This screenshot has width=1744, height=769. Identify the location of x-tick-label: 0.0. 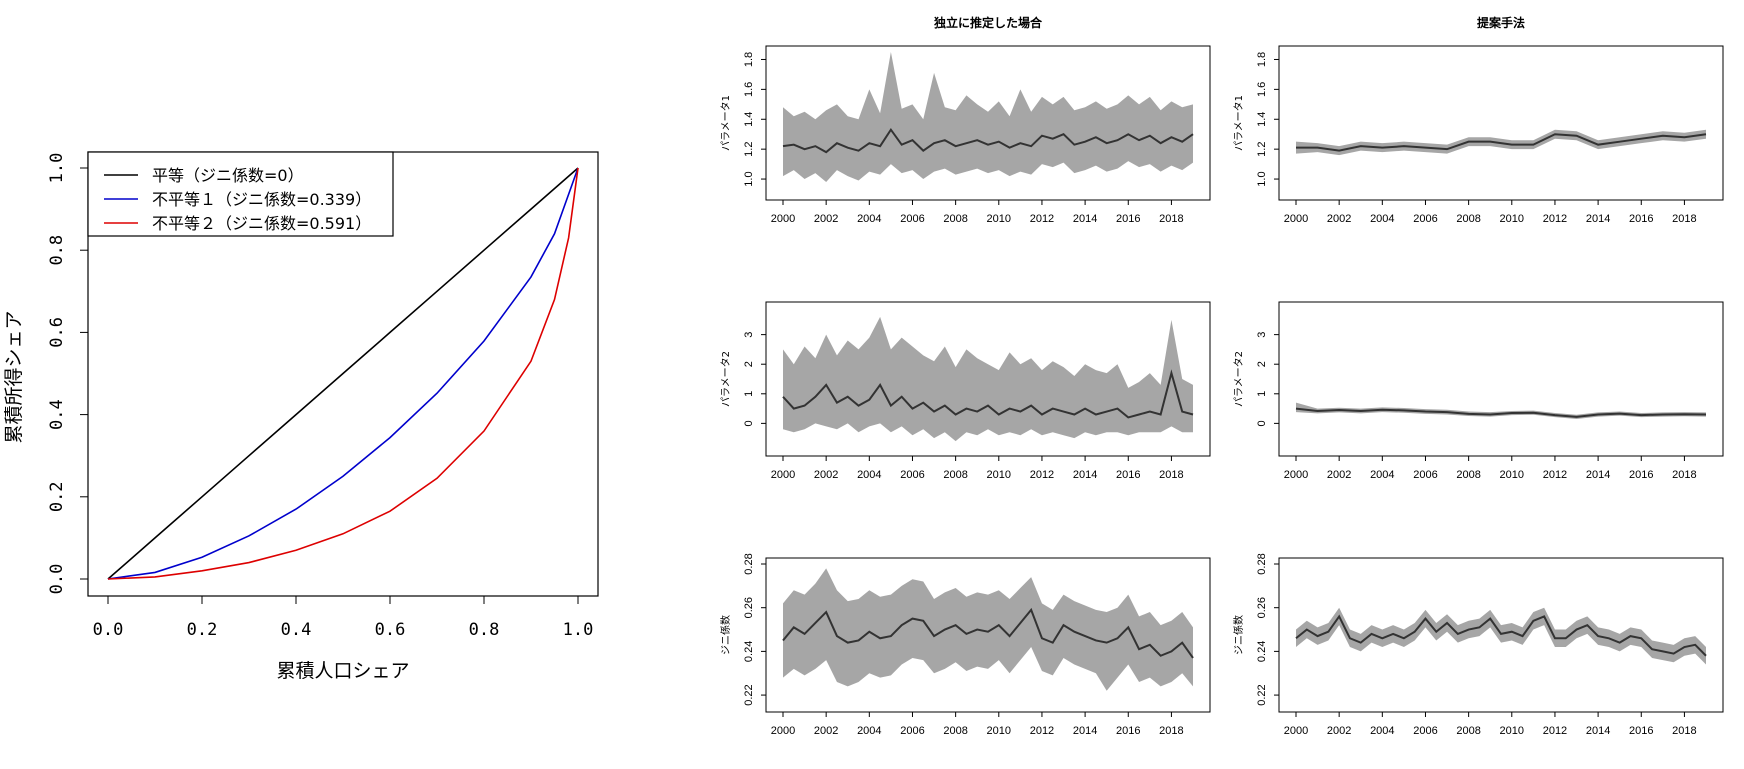
(108, 630).